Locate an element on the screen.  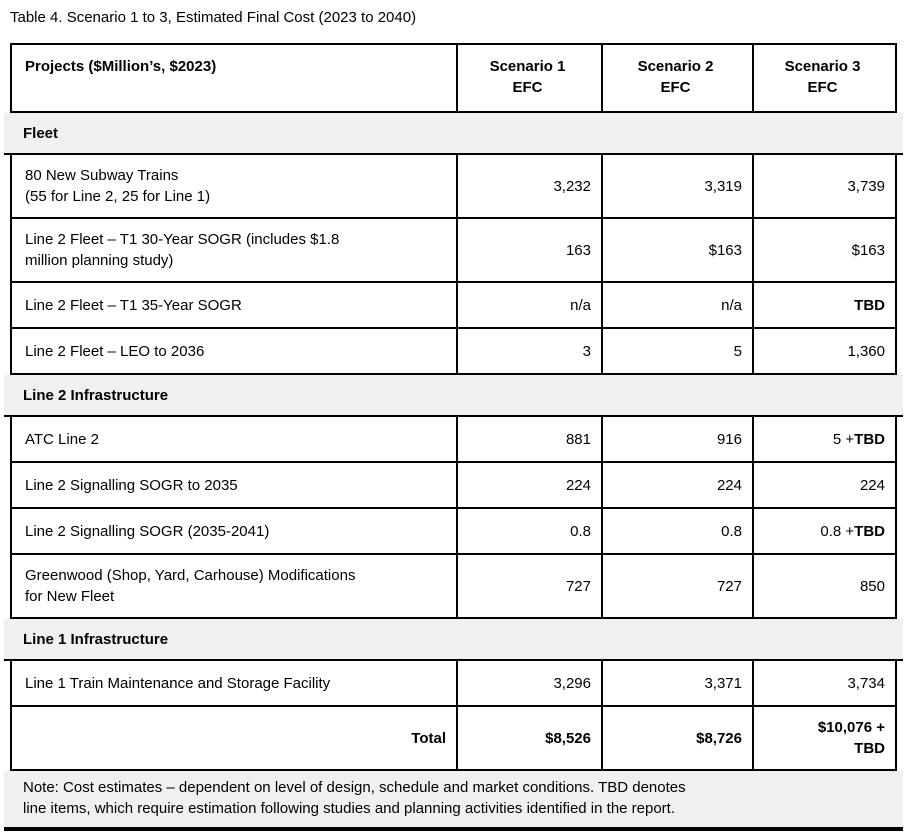
value-cell-scenario2: $163 is located at coordinates (676, 250).